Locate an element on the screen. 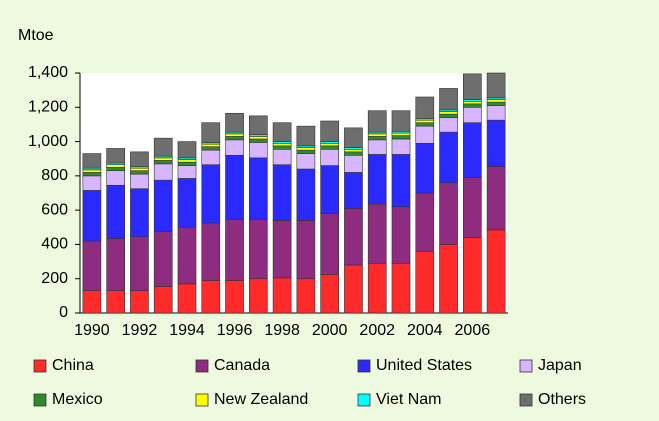  legend-label: Canada is located at coordinates (242, 365).